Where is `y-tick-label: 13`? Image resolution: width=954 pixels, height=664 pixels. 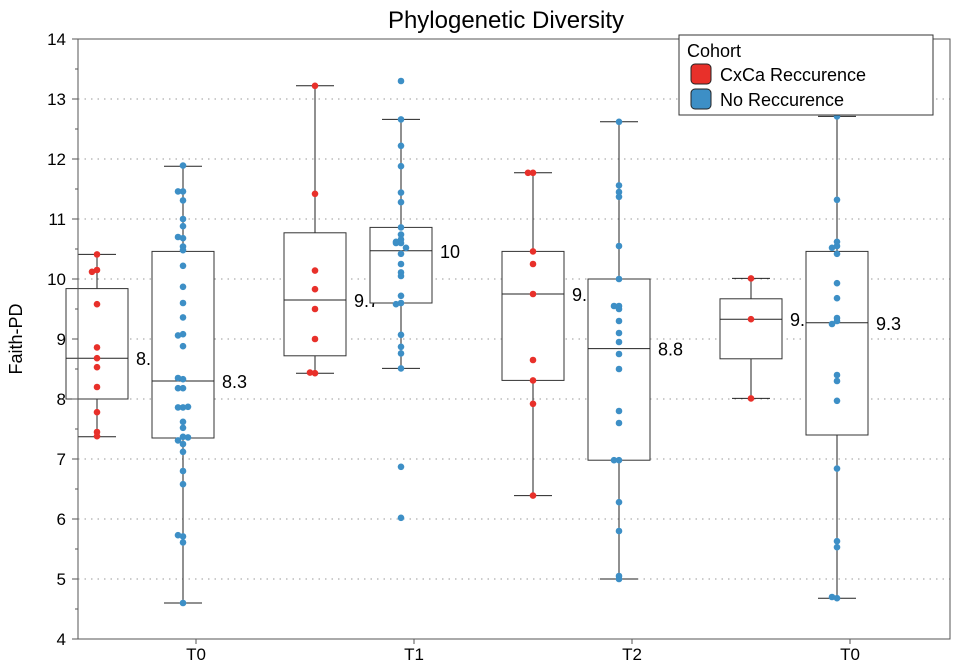
y-tick-label: 13 is located at coordinates (56, 99).